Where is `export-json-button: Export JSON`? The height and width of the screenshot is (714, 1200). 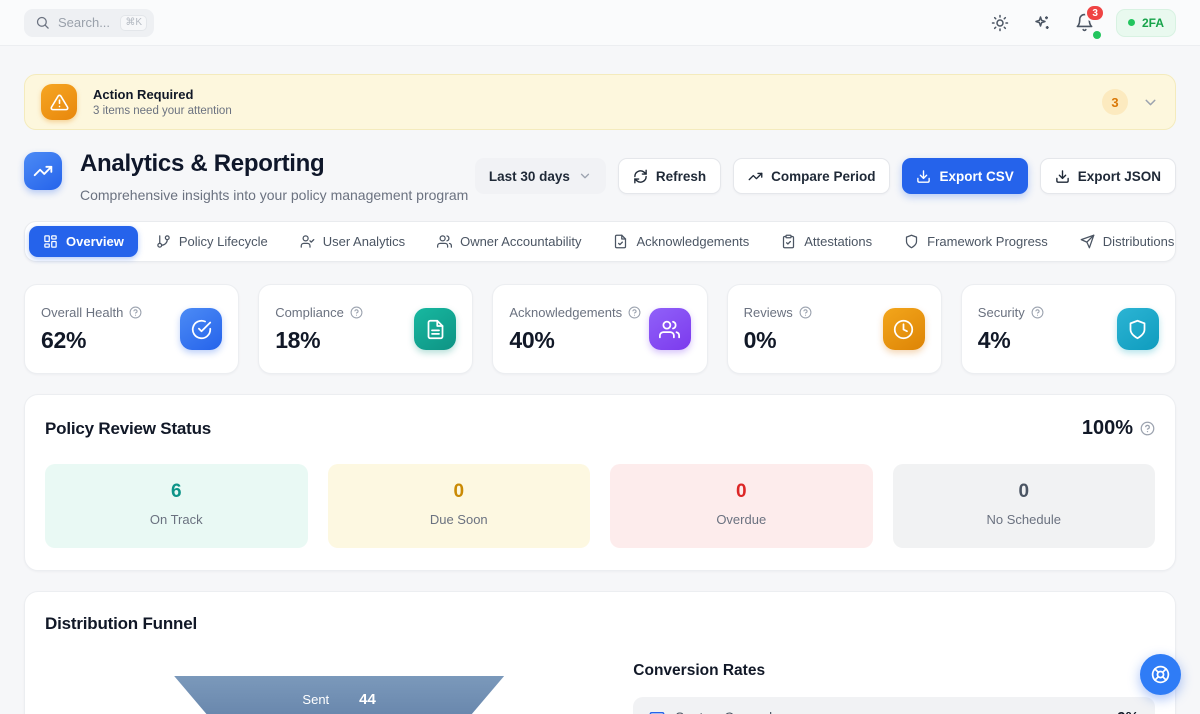 export-json-button: Export JSON is located at coordinates (1107, 176).